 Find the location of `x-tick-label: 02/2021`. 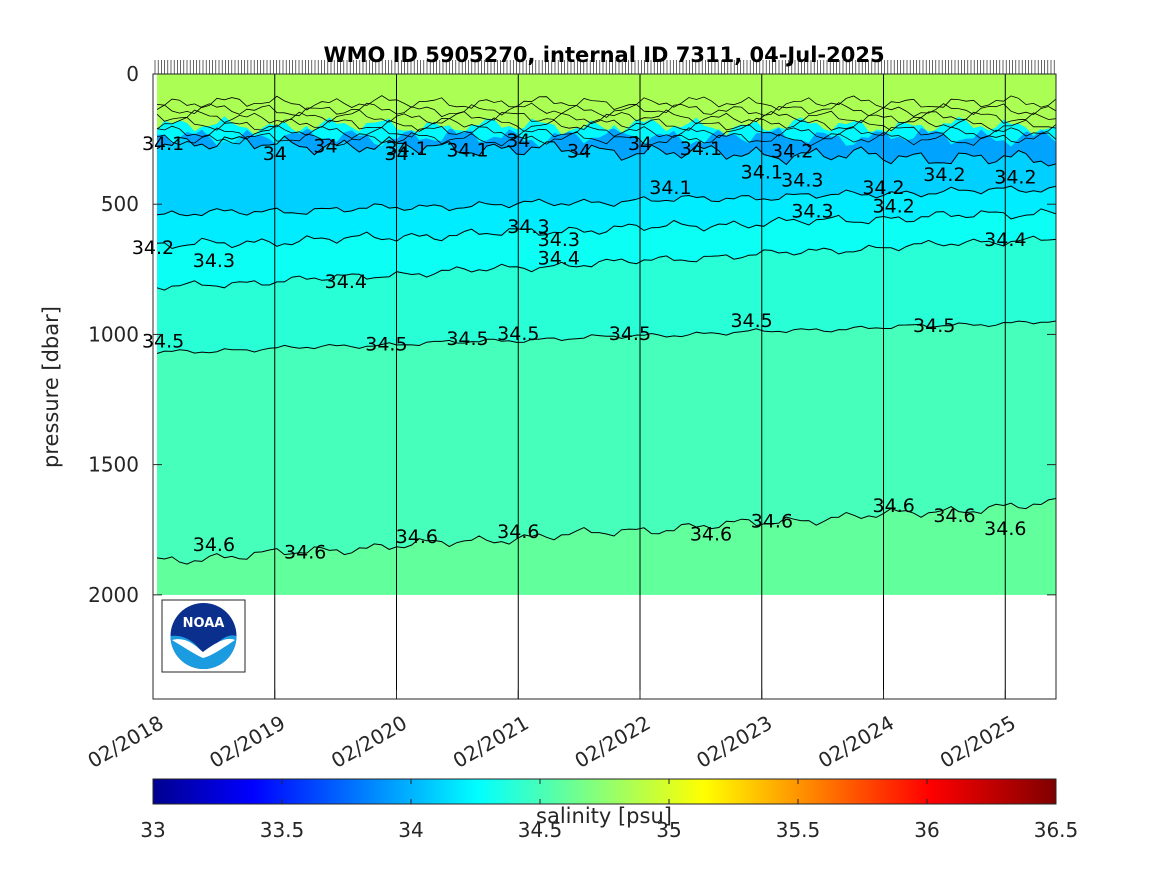

x-tick-label: 02/2021 is located at coordinates (491, 742).